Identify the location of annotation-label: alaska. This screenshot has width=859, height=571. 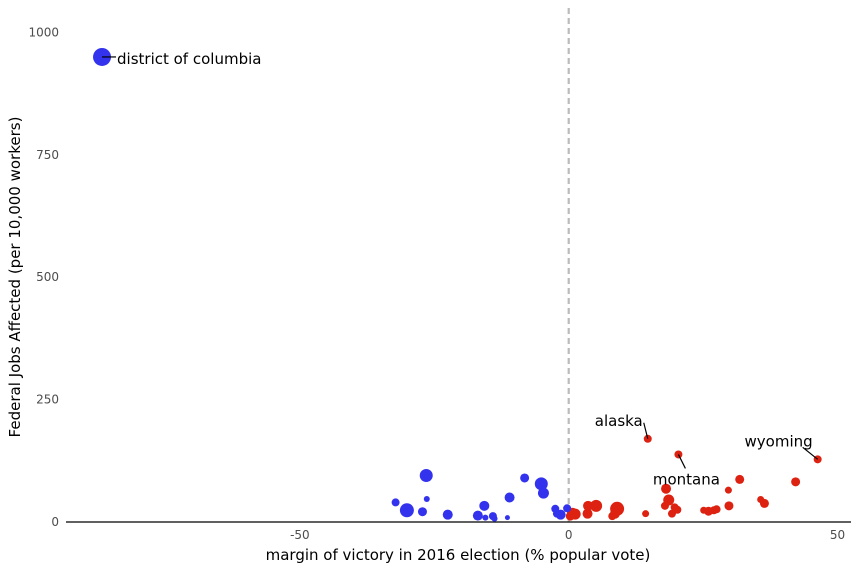
(619, 421).